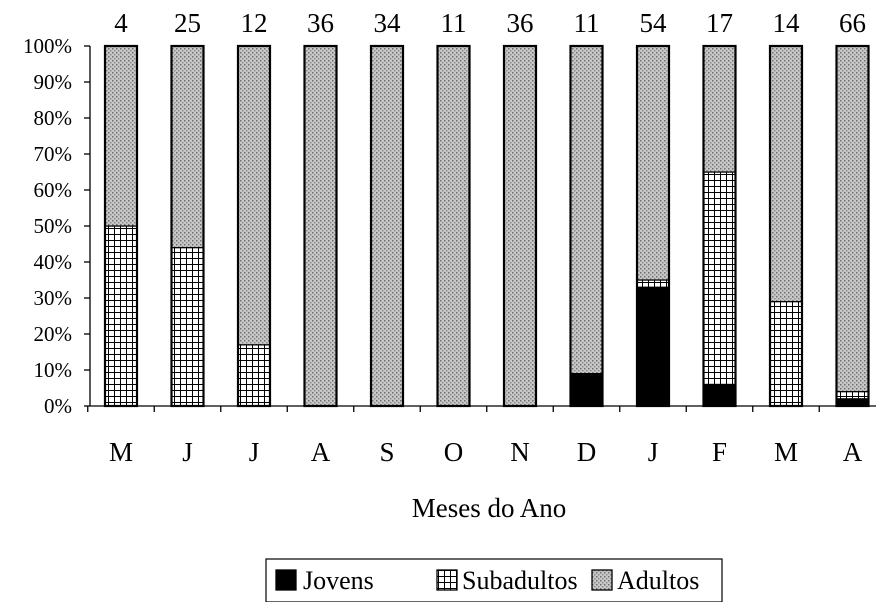  Describe the element at coordinates (490, 23) in the screenshot. I see `count-labels: 4 25 12 36 34 11 36 11 54 17 14 66` at that location.